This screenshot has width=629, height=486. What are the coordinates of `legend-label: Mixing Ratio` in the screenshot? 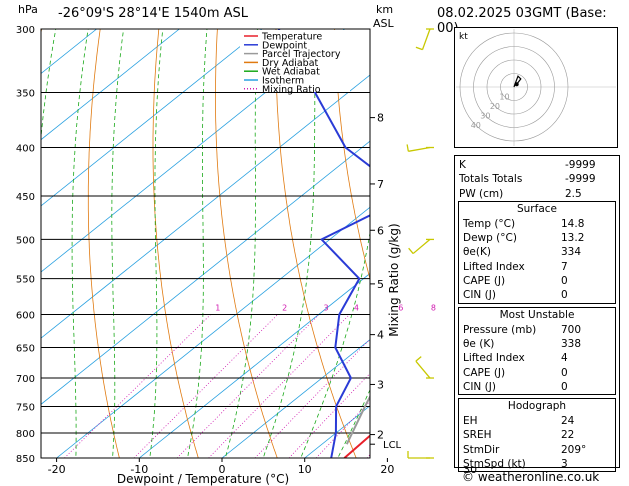 It's located at (291, 89).